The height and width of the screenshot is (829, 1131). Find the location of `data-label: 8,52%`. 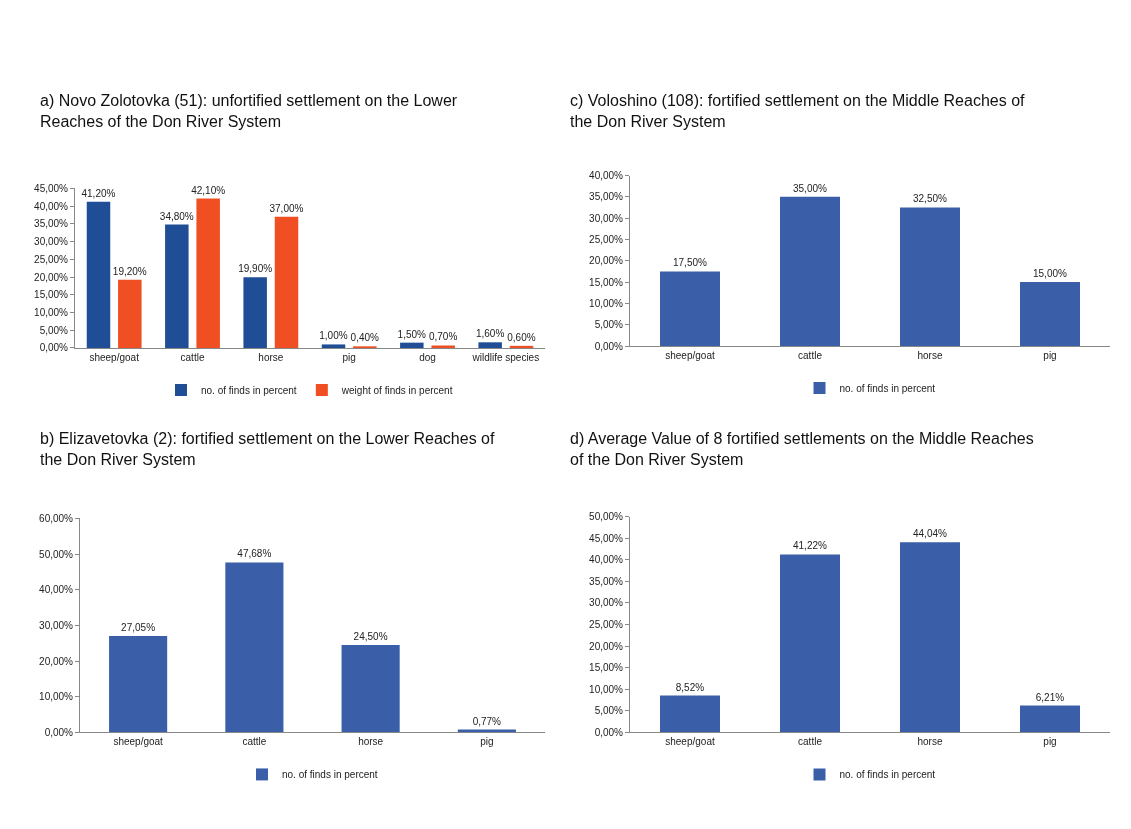

data-label: 8,52% is located at coordinates (690, 687).